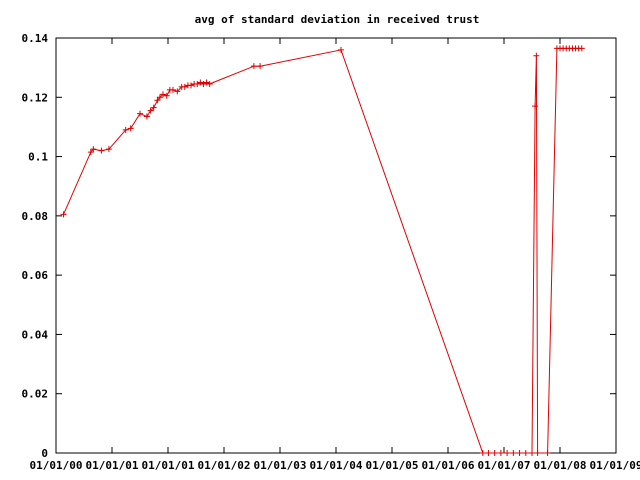 The width and height of the screenshot is (640, 480). Describe the element at coordinates (38, 157) in the screenshot. I see `y-tick-label: 0.1` at that location.